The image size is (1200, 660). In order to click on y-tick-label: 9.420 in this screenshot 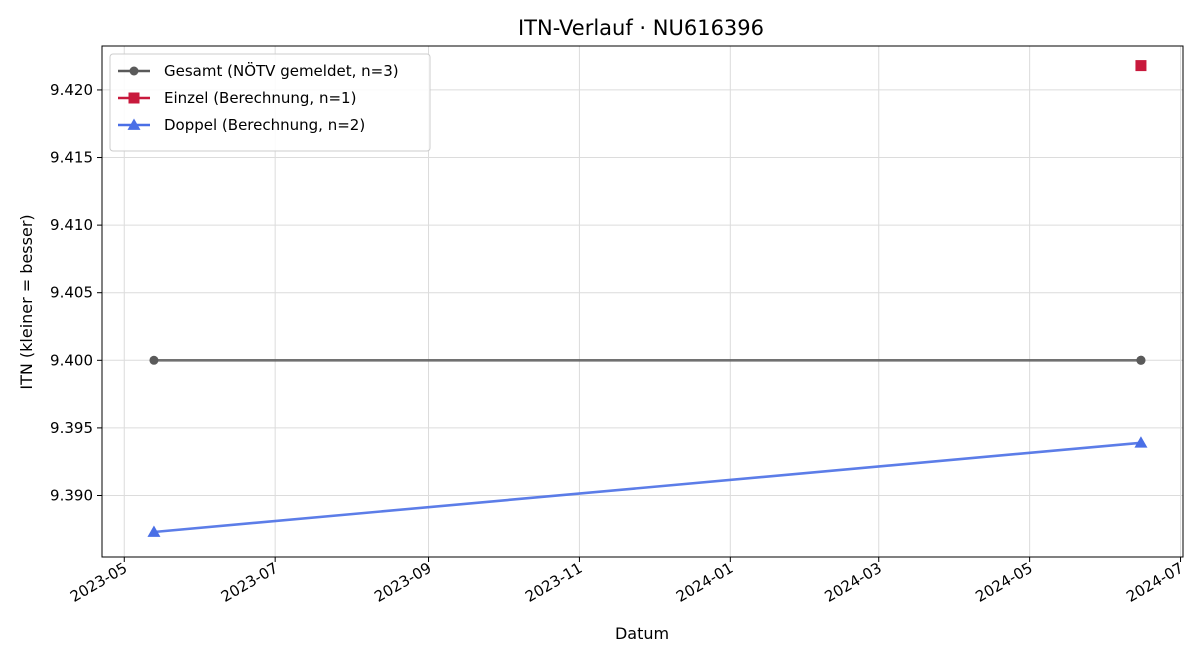, I will do `click(71, 90)`.